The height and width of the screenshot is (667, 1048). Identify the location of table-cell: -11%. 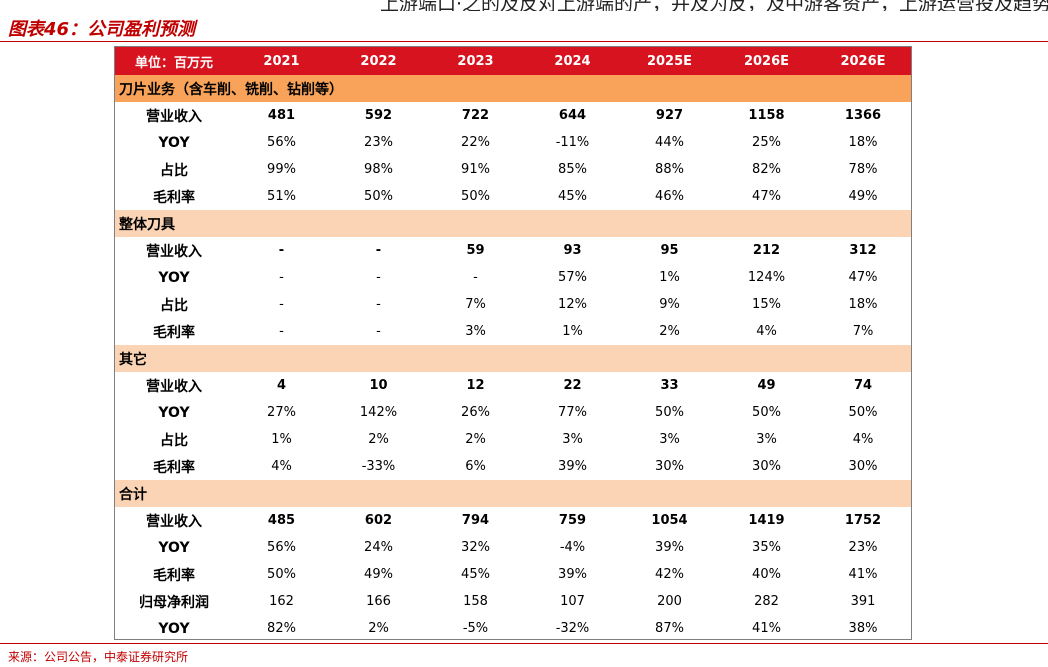
(572, 142).